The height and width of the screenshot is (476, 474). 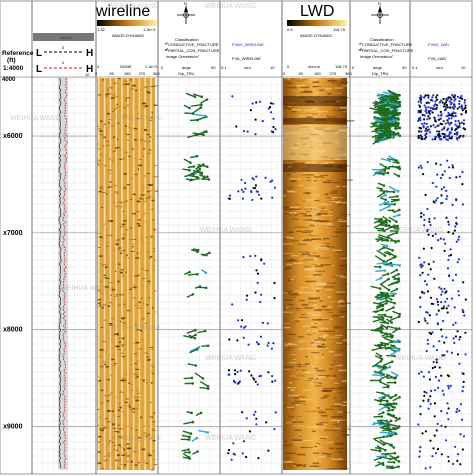 I want to click on wireline-pad-gap, so click(x=104, y=274).